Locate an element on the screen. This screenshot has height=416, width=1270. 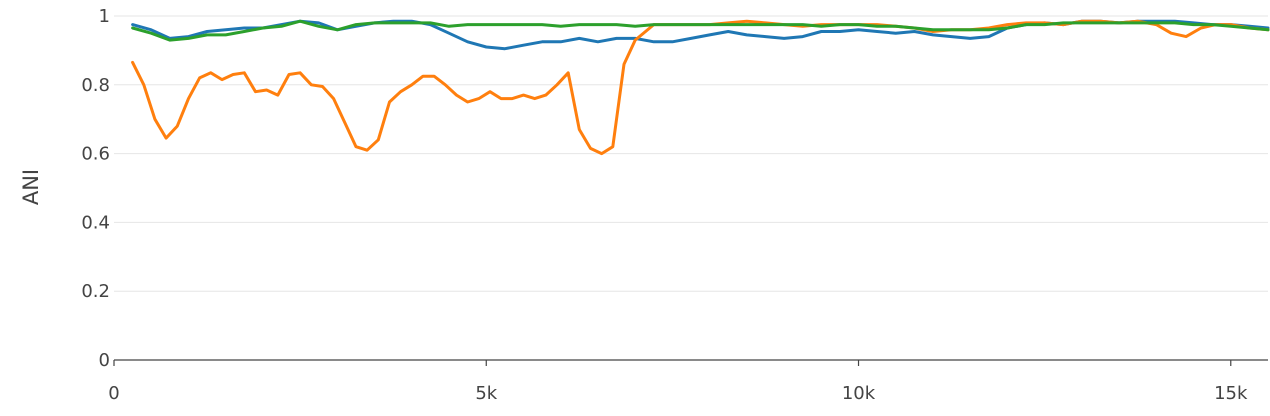
x-tick-label: 10k is located at coordinates (859, 393).